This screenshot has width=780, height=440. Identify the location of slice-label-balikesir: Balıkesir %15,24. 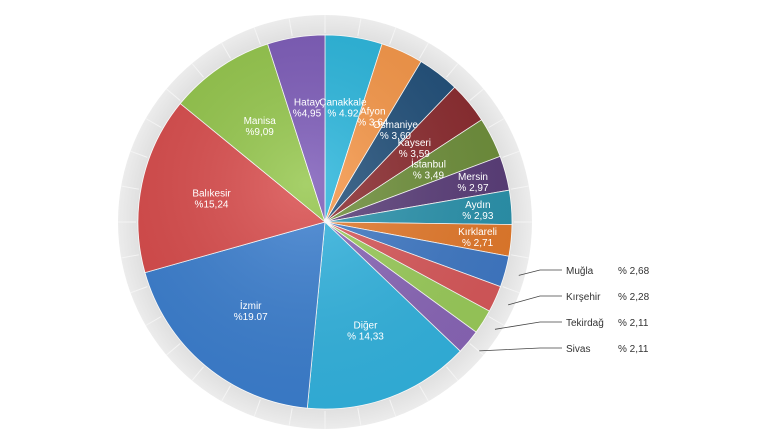
(211, 199).